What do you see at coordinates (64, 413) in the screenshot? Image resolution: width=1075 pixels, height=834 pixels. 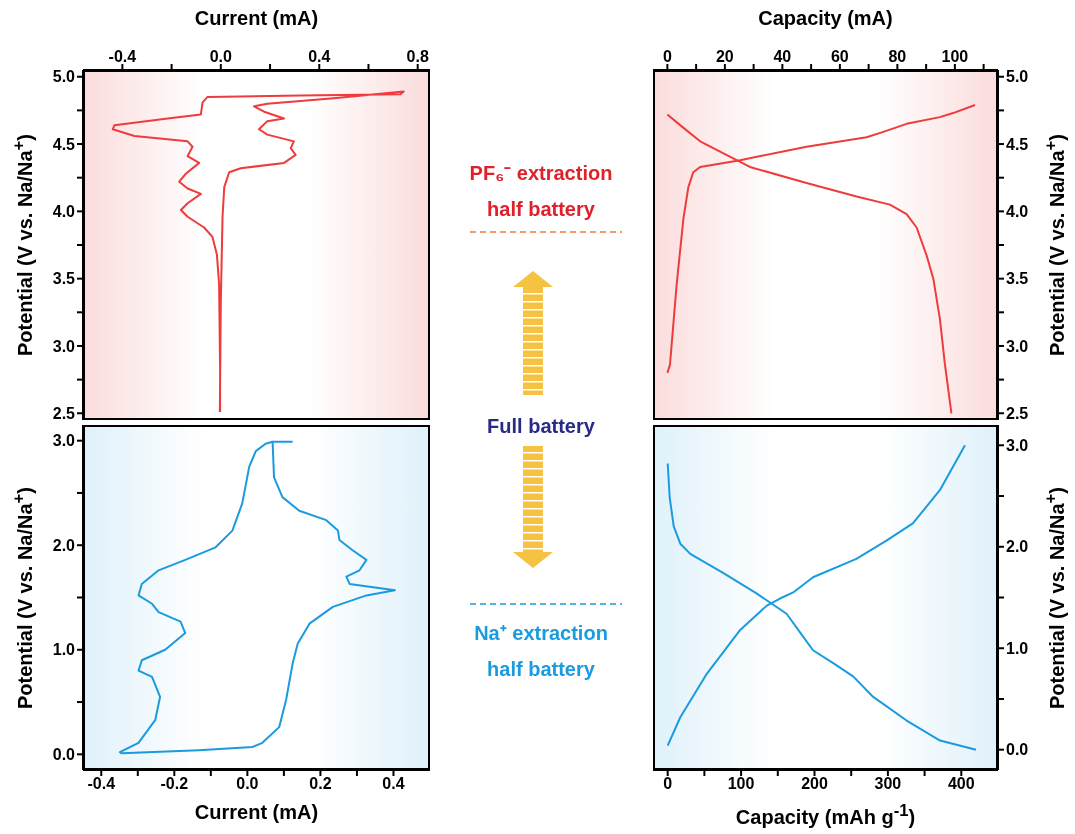 I see `y-tick-label: 2.5` at bounding box center [64, 413].